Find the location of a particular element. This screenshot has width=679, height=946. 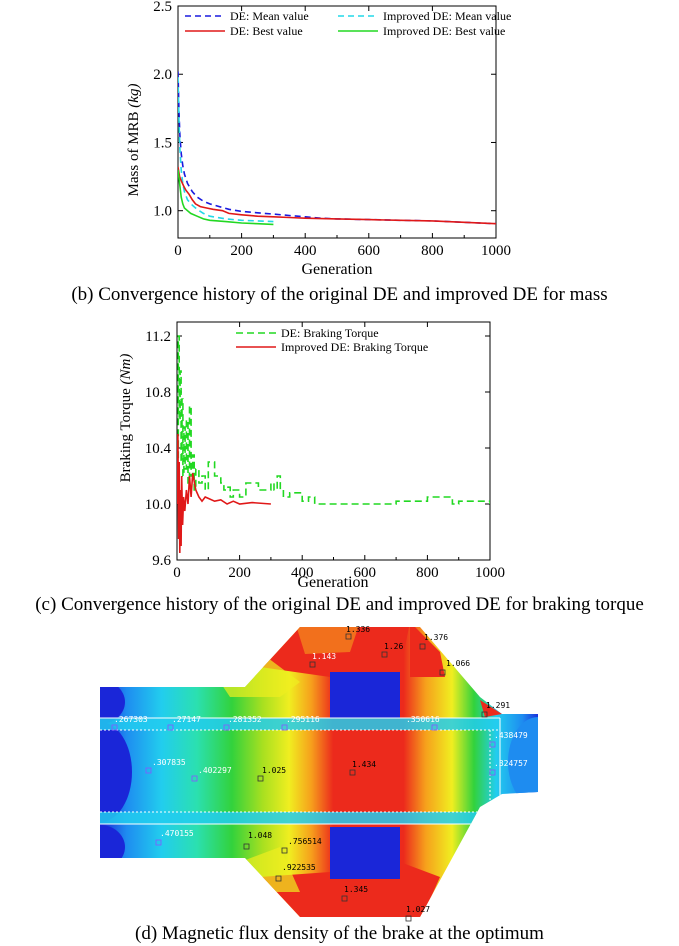

y-tick-label: 1.0 is located at coordinates (162, 212).